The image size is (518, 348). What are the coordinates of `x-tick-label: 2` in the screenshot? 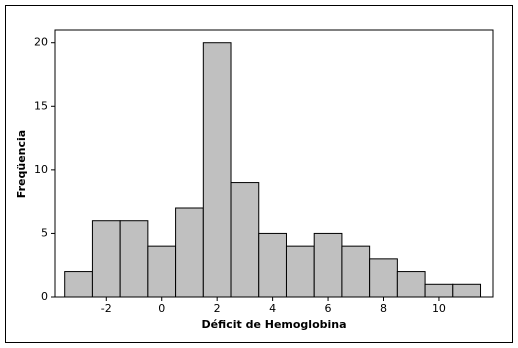 It's located at (217, 308).